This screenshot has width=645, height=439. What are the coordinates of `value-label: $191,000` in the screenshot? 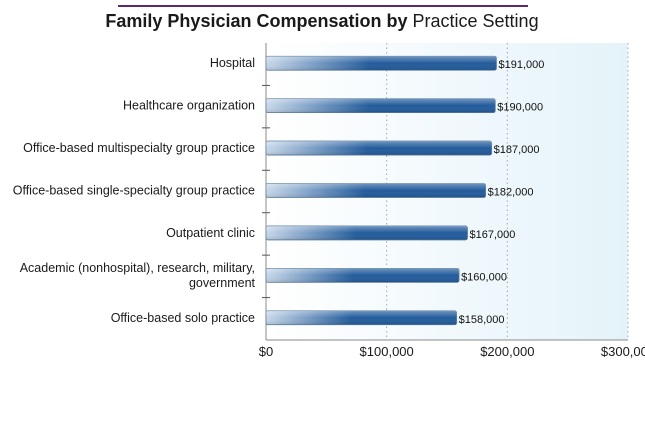 It's located at (521, 65).